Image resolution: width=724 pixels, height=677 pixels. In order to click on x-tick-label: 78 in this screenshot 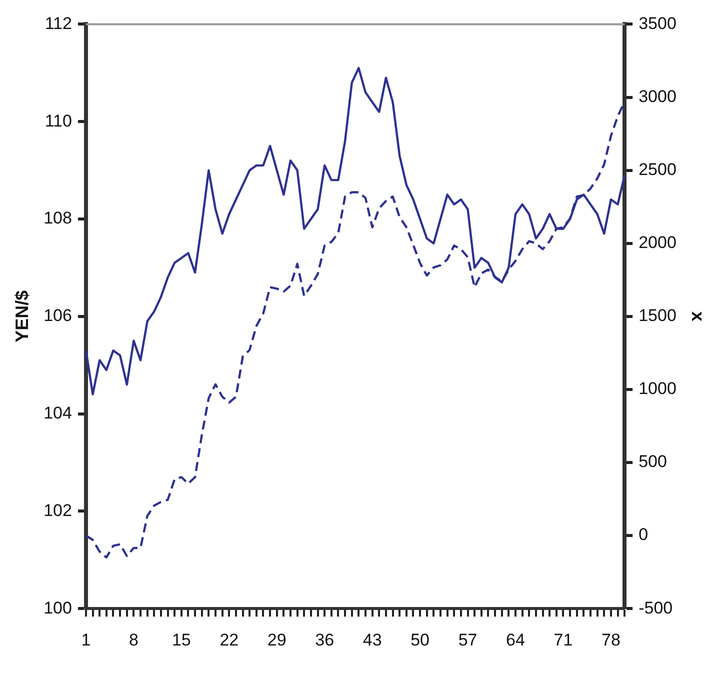, I will do `click(610, 640)`.